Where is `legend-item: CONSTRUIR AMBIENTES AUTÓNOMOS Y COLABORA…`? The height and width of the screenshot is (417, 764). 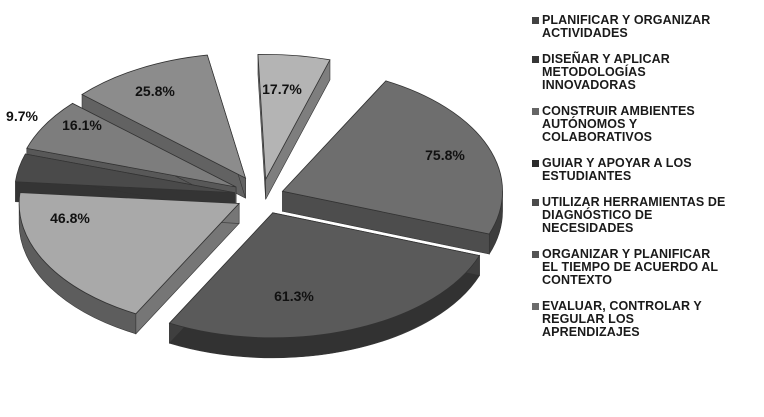 legend-item: CONSTRUIR AMBIENTES AUTÓNOMOS Y COLABORA… is located at coordinates (647, 124).